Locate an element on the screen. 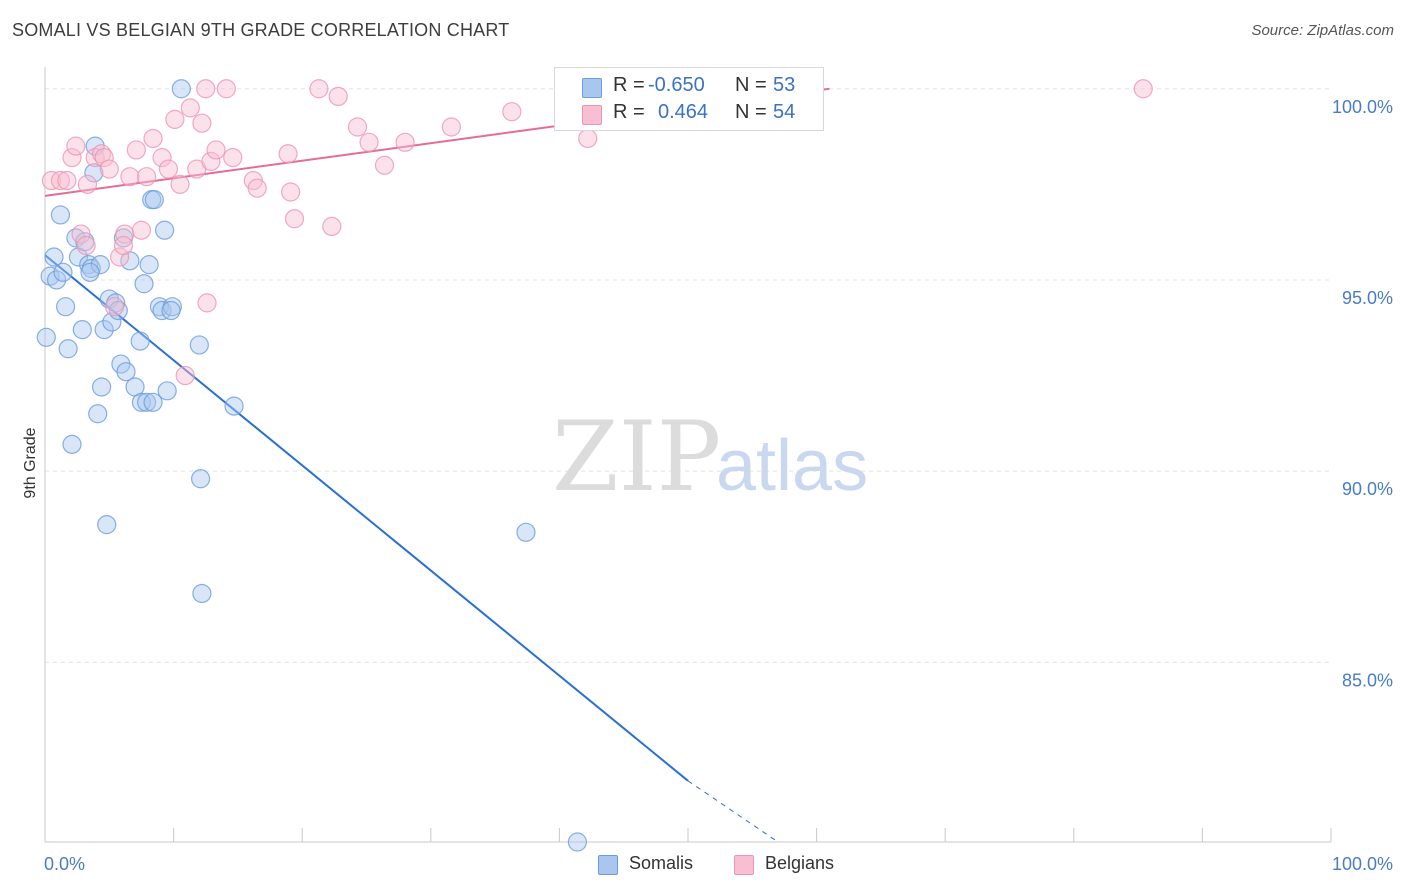 Image resolution: width=1406 pixels, height=892 pixels. correlation-legend: R = -0.650 N = 53 R = 0.464 N = 54 is located at coordinates (689, 99).